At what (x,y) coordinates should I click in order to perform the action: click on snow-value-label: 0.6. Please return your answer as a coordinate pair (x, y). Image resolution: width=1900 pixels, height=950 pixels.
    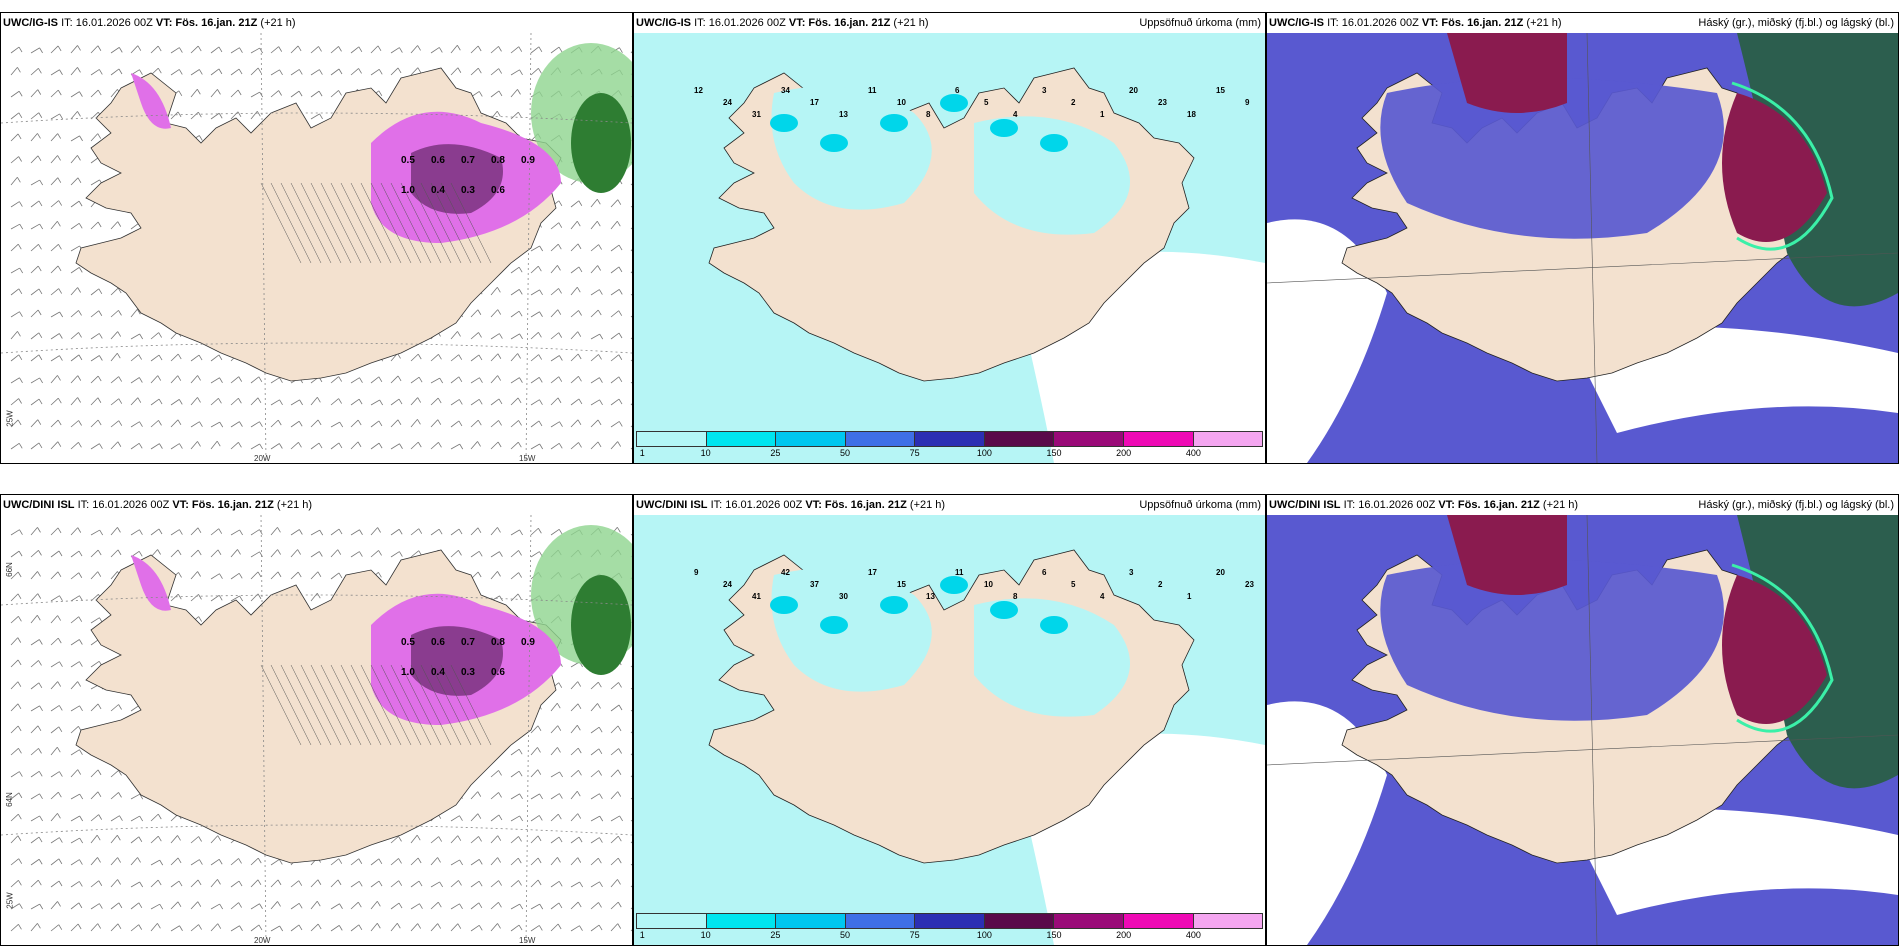
    Looking at the image, I should click on (498, 190).